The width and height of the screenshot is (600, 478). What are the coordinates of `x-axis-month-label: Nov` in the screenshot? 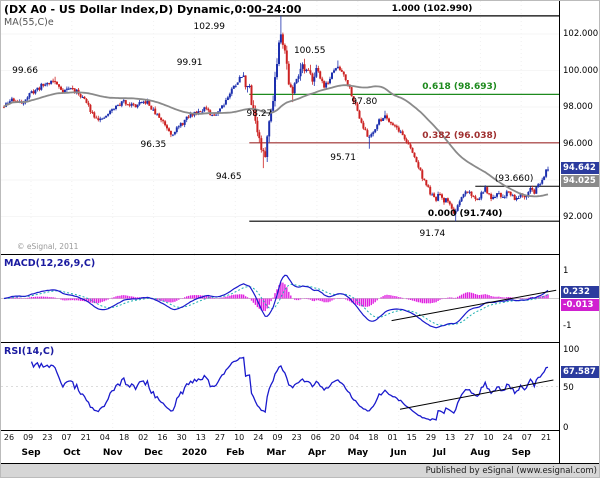 It's located at (112, 453).